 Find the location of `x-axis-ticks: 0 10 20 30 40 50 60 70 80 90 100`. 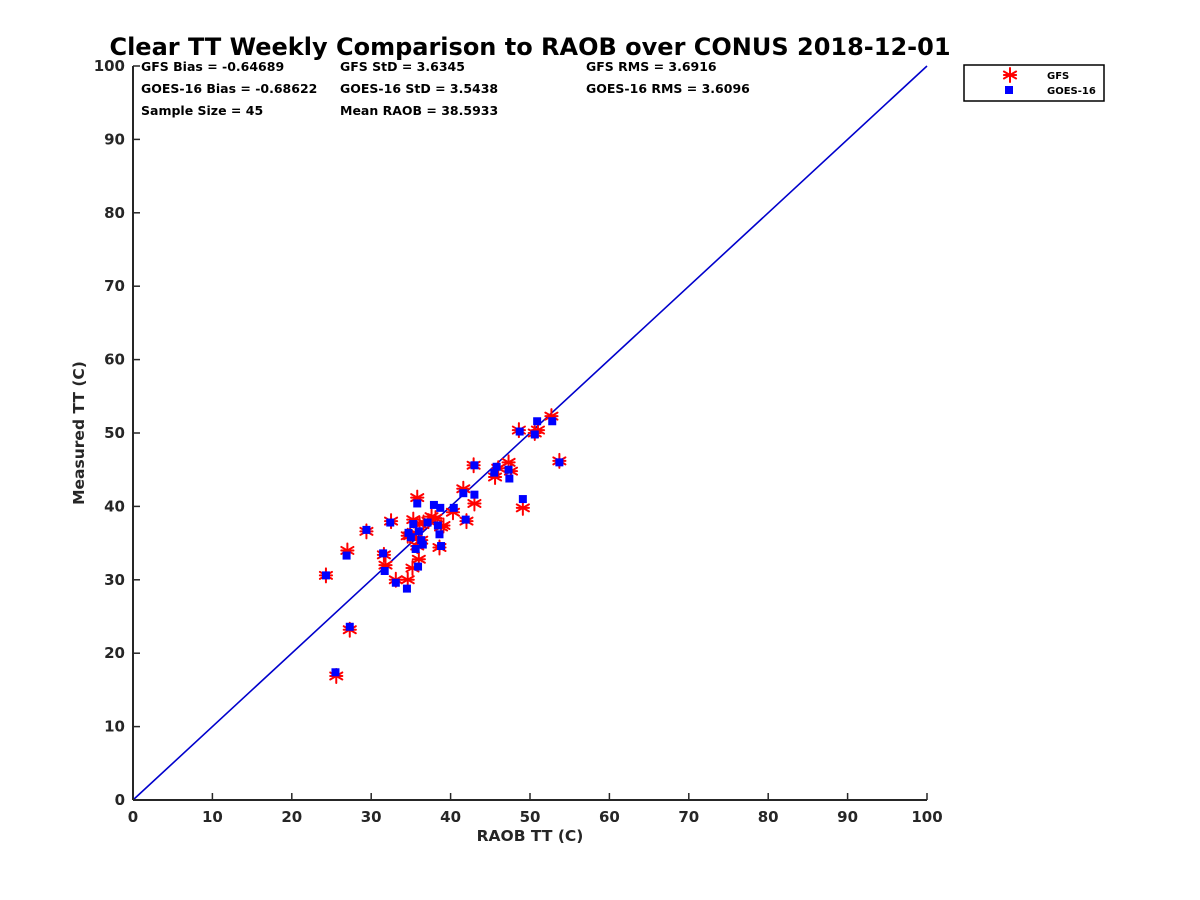

x-axis-ticks: 0 10 20 30 40 50 60 70 80 90 100 is located at coordinates (535, 809).